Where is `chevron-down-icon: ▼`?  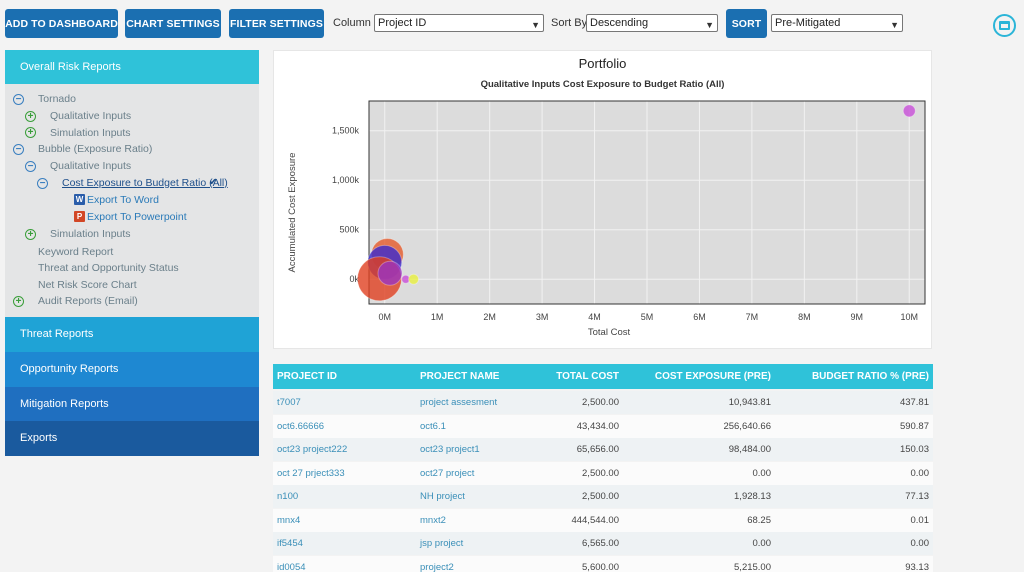 chevron-down-icon: ▼ is located at coordinates (535, 25).